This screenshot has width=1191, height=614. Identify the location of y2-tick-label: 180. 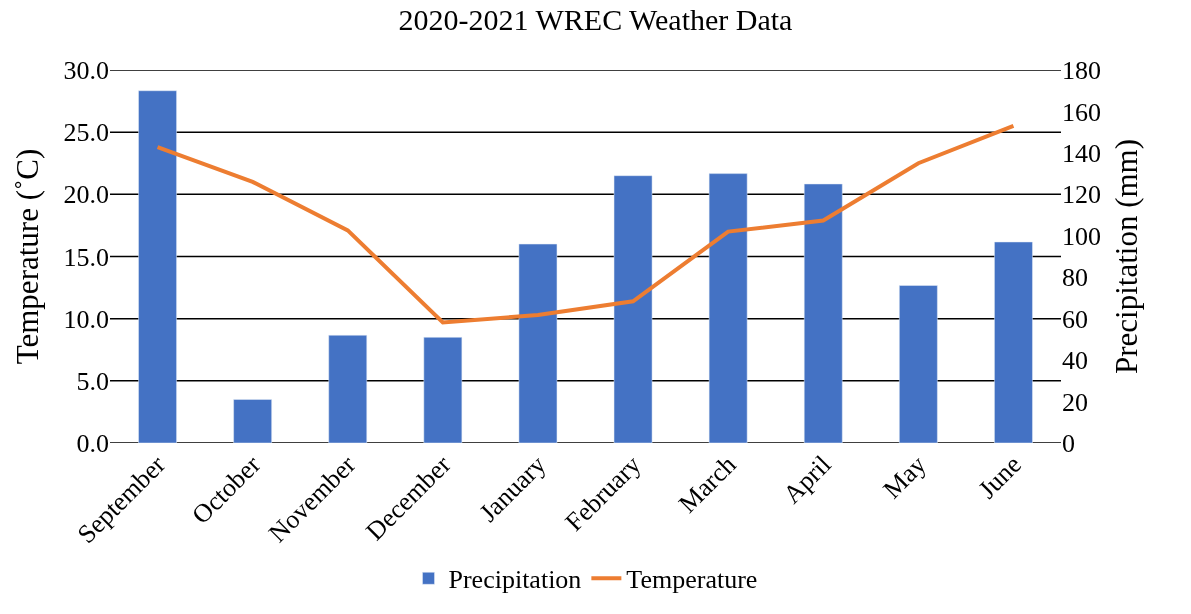
(1081, 71).